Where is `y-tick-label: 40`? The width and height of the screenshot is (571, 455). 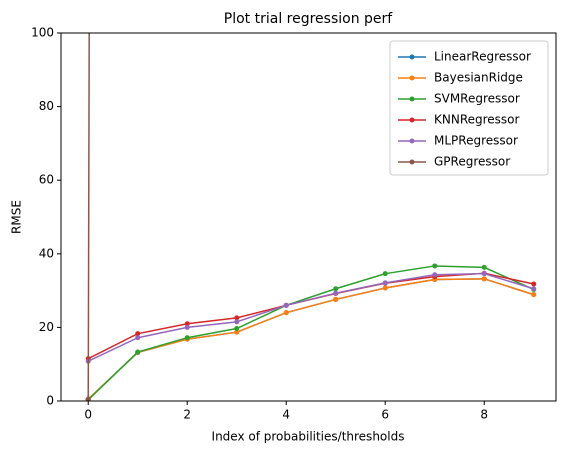 y-tick-label: 40 is located at coordinates (46, 253).